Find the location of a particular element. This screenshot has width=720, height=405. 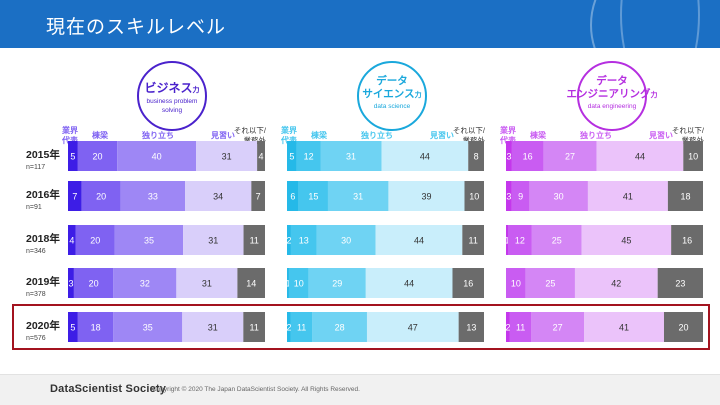

row-n-label: n=378 is located at coordinates (36, 294).